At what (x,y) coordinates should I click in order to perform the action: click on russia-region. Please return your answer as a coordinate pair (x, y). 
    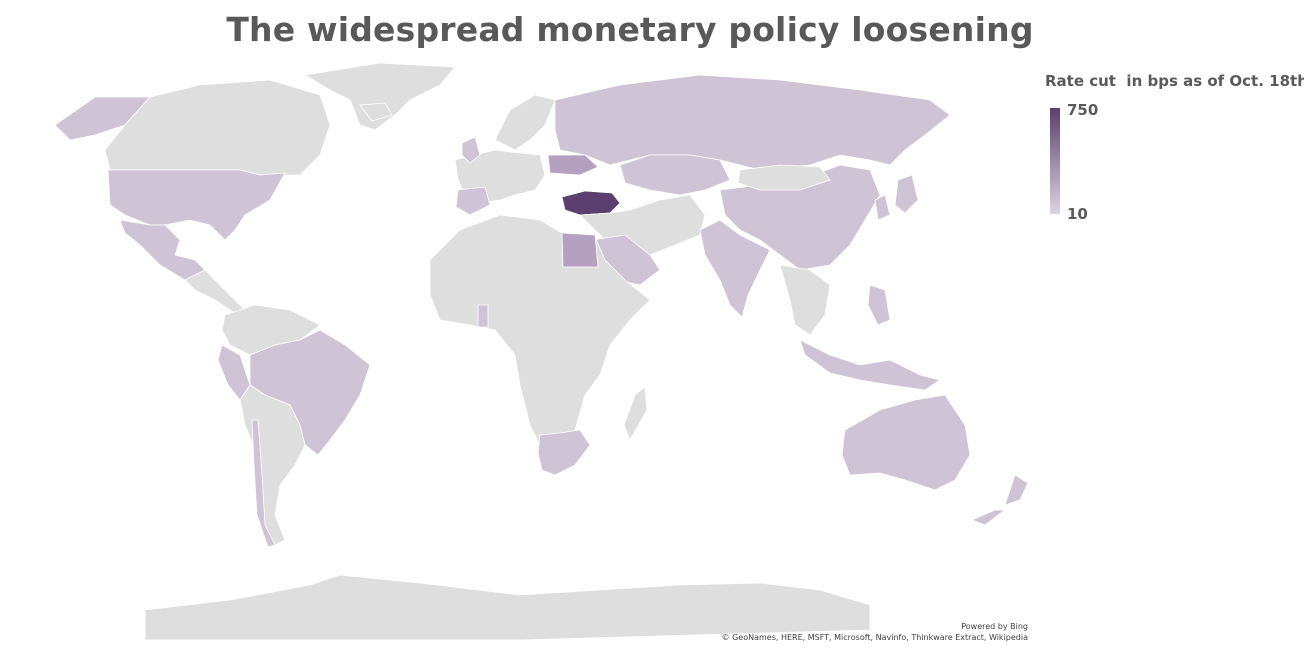
    Looking at the image, I should click on (752, 122).